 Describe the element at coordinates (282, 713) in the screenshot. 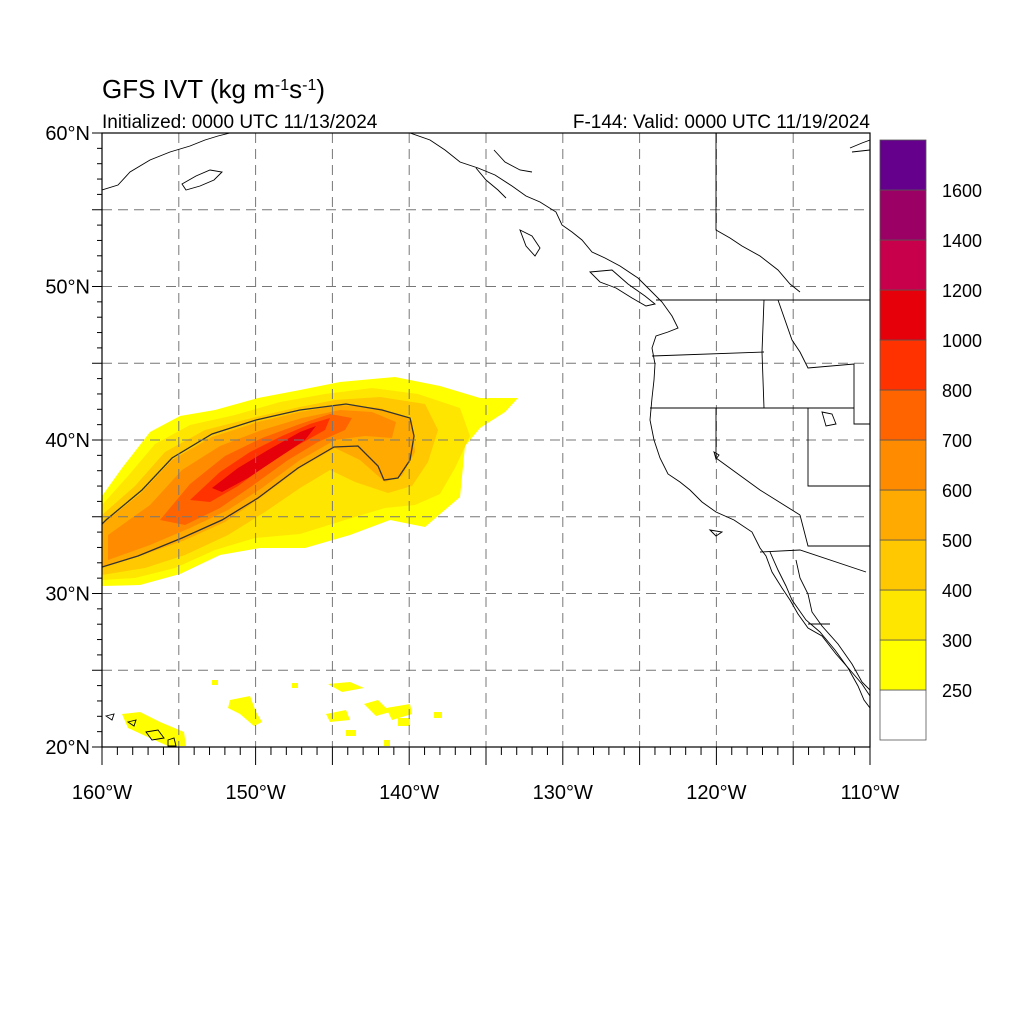

I see `ivt-scattered-patches` at that location.